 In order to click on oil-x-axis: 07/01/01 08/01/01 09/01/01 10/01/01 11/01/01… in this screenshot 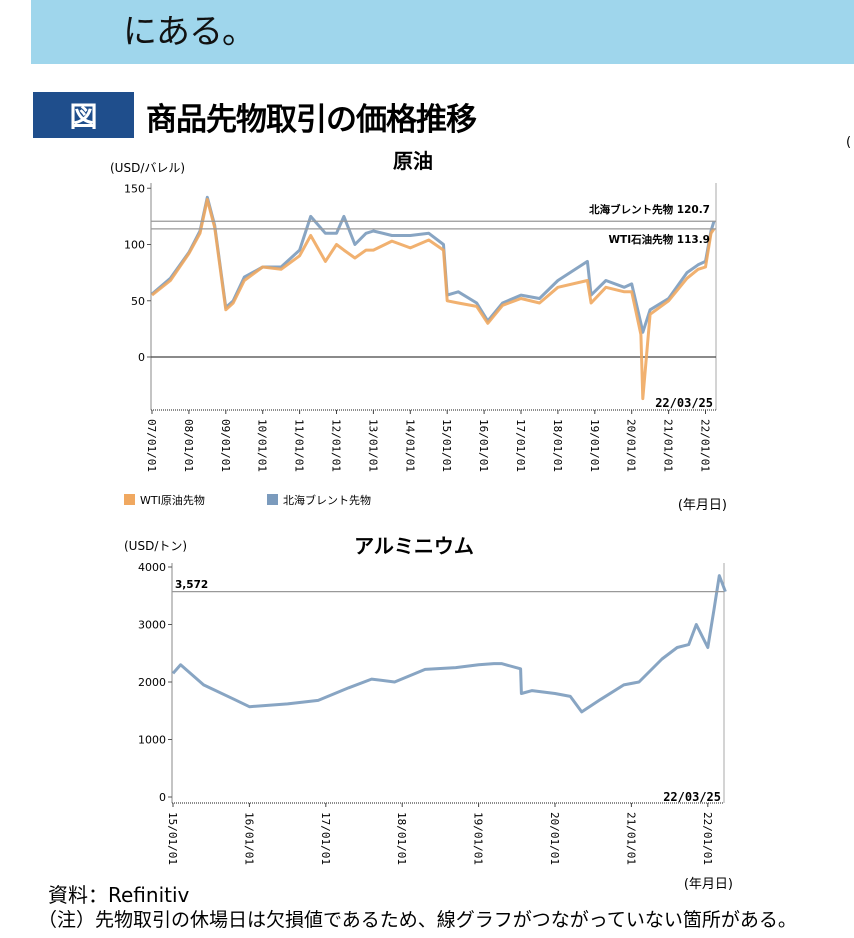, I will do `click(430, 440)`.